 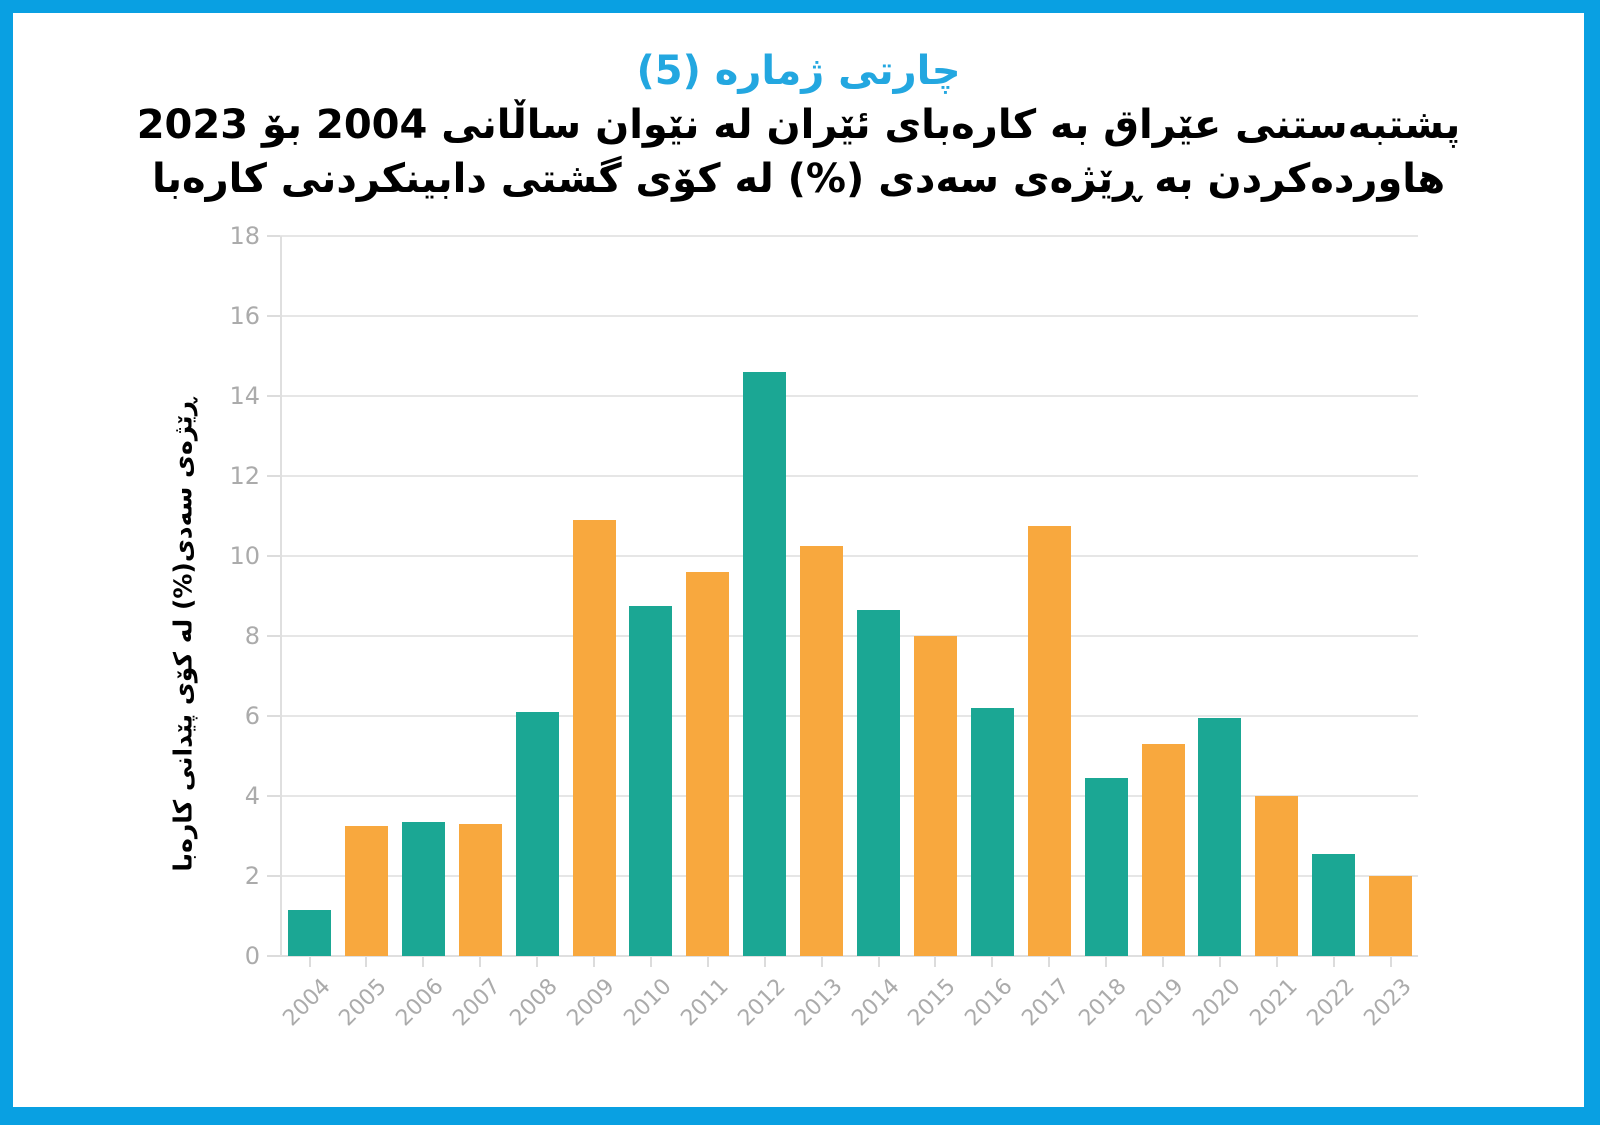 What do you see at coordinates (594, 738) in the screenshot?
I see `bar-2009` at bounding box center [594, 738].